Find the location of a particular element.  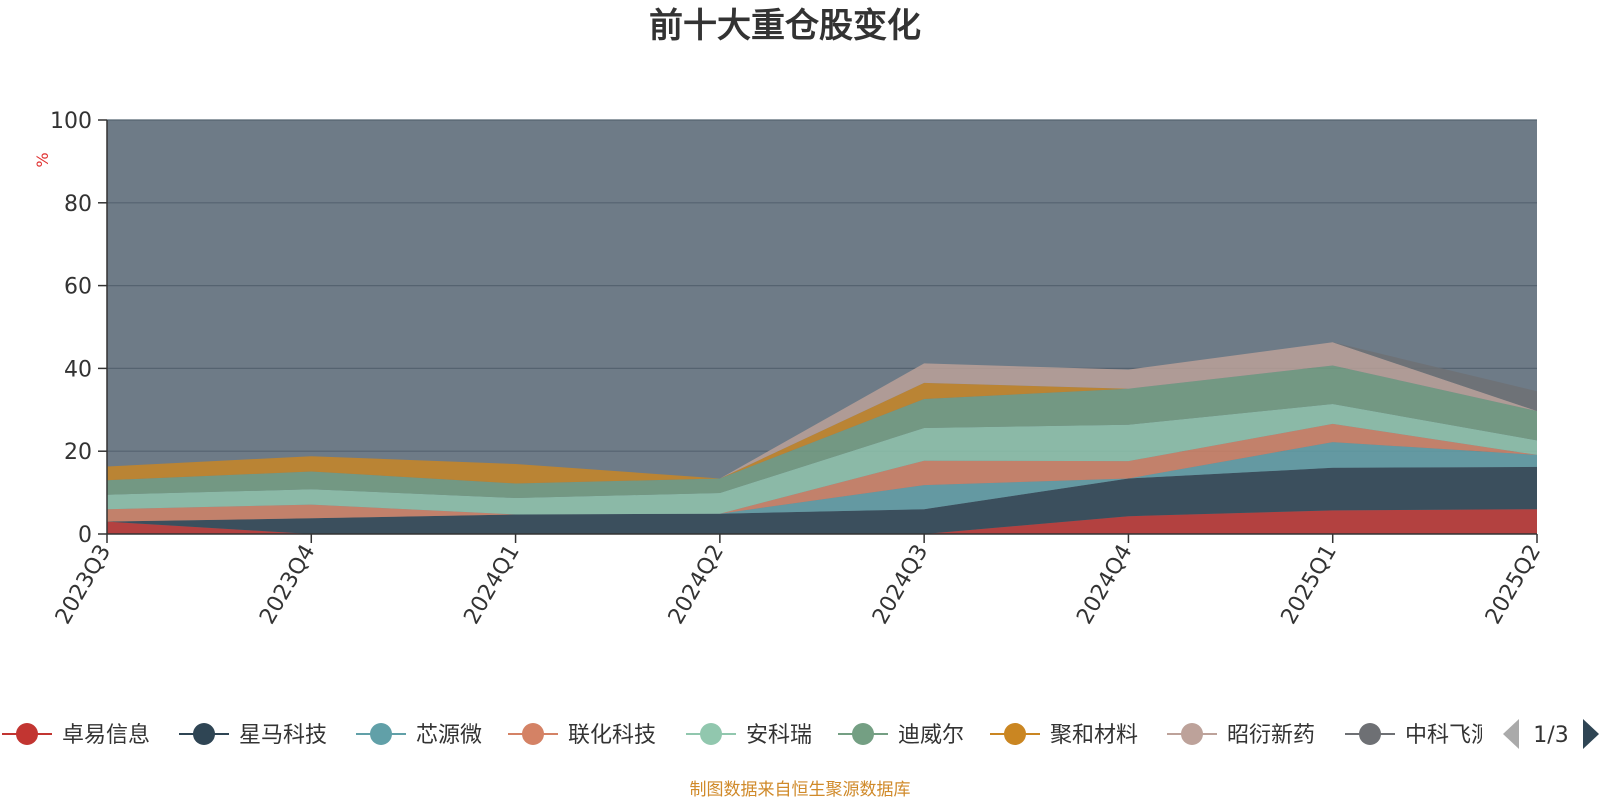

legend-item: 昭衍新药 is located at coordinates (1241, 735).